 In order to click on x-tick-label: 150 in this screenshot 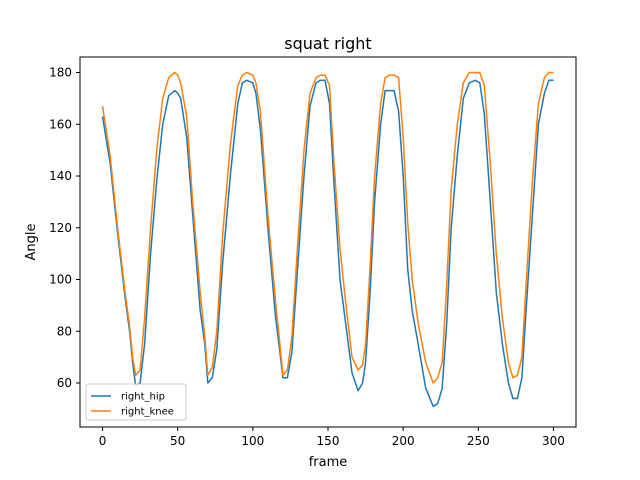, I will do `click(328, 441)`.